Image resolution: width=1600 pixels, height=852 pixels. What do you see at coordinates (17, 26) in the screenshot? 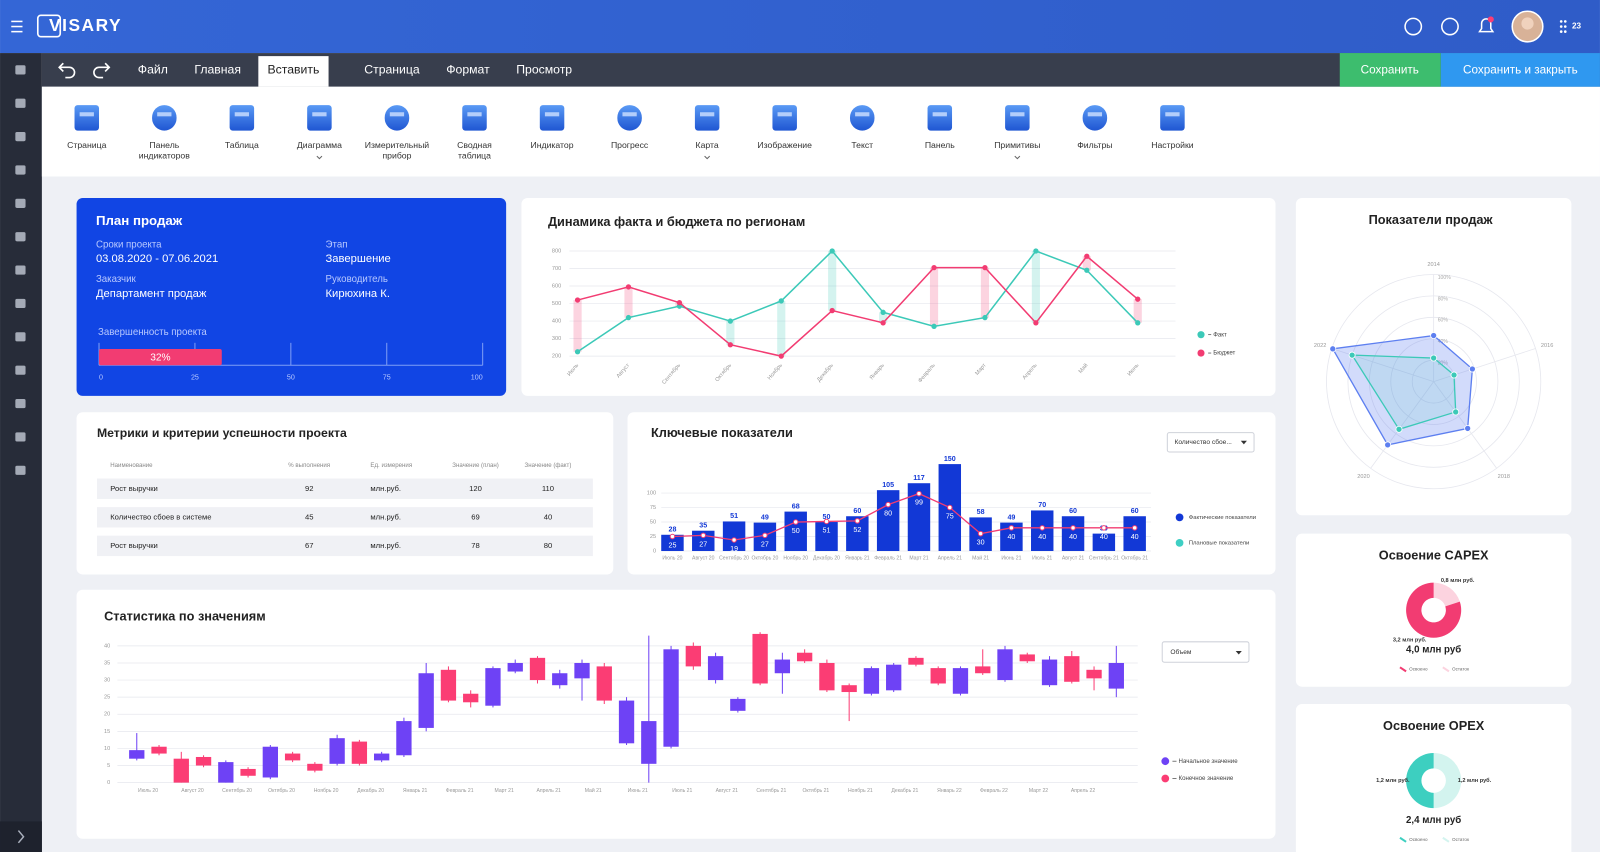
I see `menu-button` at bounding box center [17, 26].